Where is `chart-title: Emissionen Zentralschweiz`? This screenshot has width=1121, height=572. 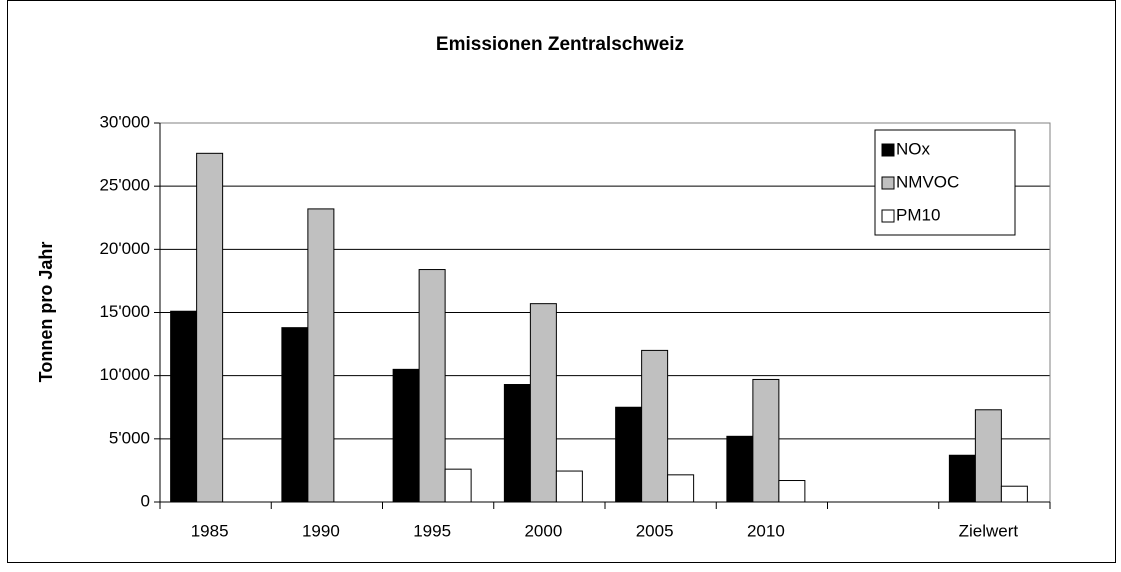
chart-title: Emissionen Zentralschweiz is located at coordinates (560, 44).